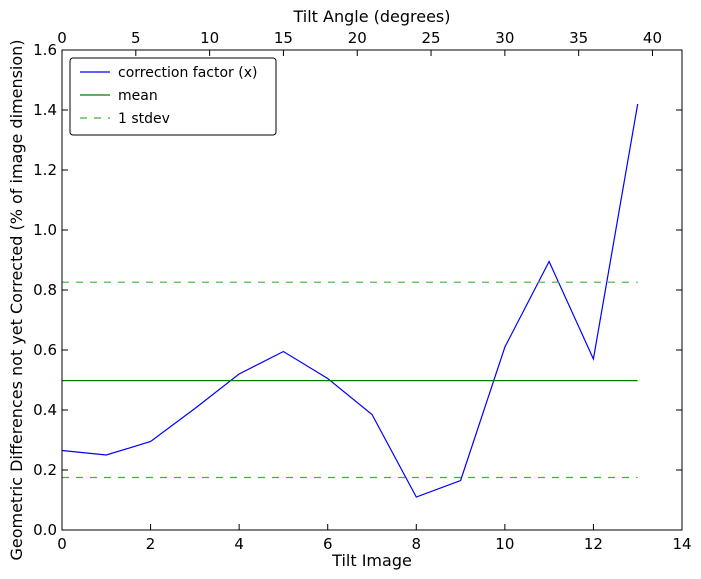 This screenshot has width=701, height=579. What do you see at coordinates (328, 544) in the screenshot?
I see `x-tick-label: 6` at bounding box center [328, 544].